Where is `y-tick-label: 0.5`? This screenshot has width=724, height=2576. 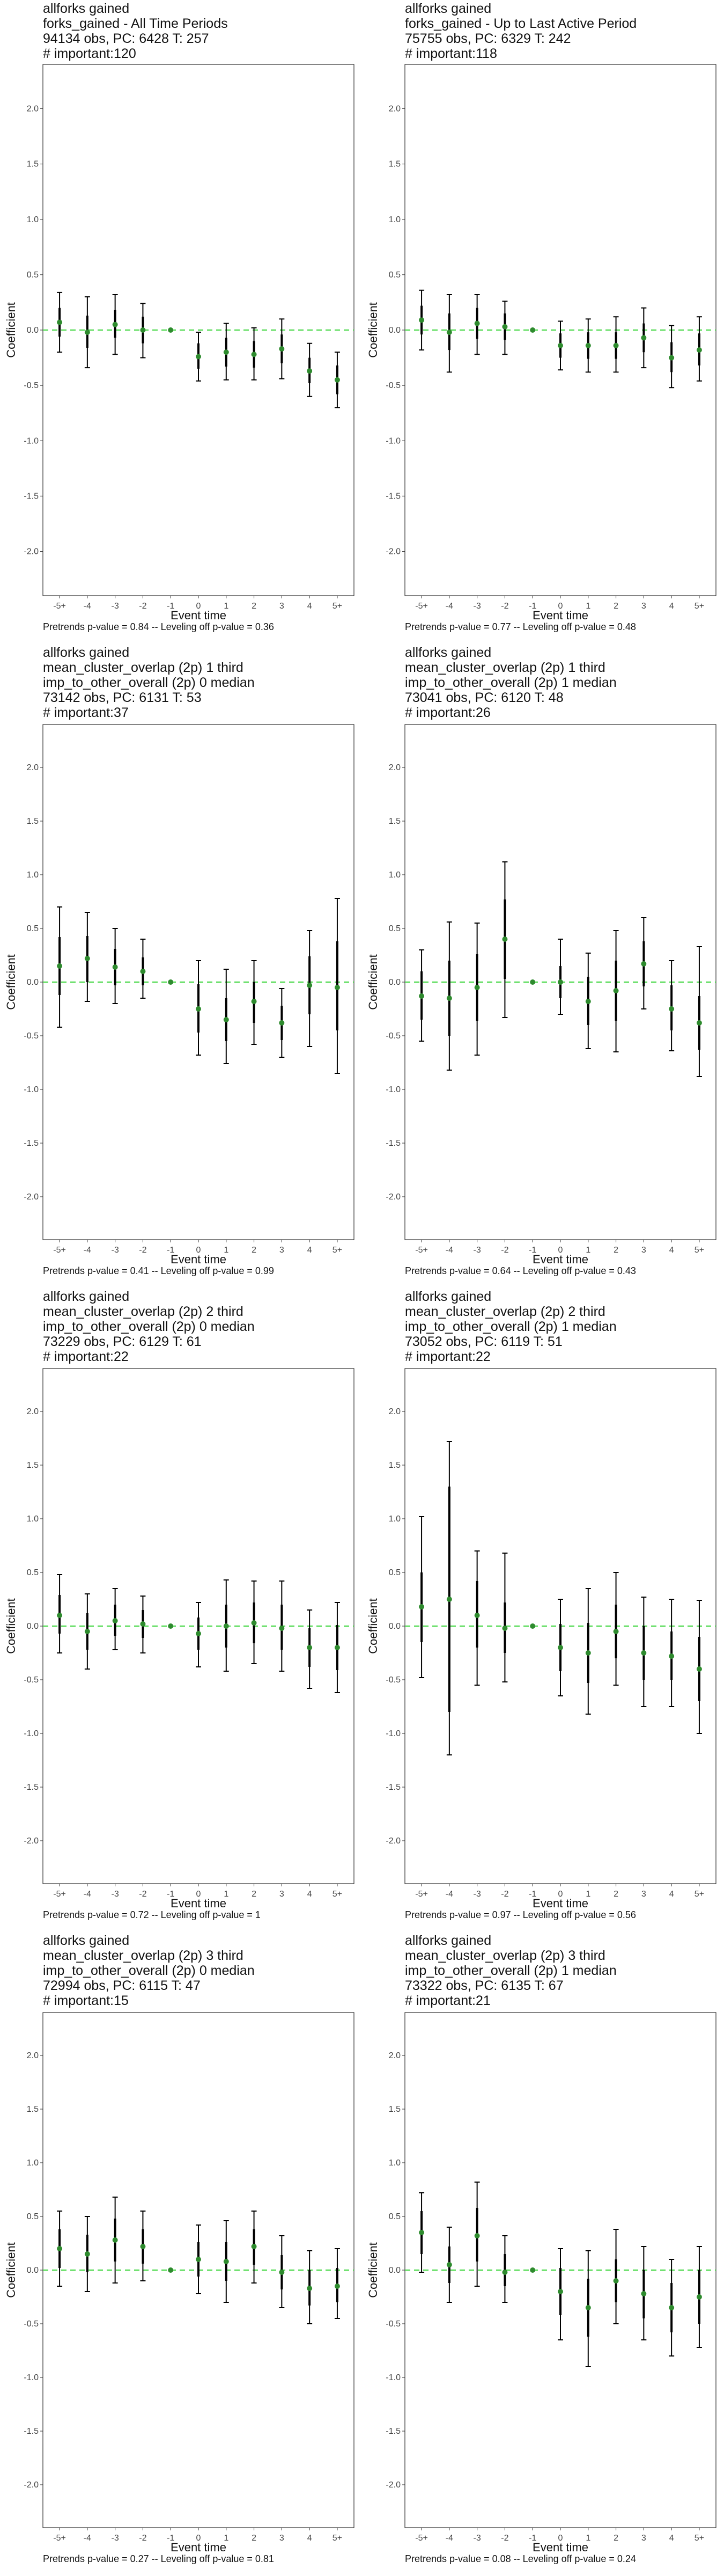 y-tick-label: 0.5 is located at coordinates (395, 928).